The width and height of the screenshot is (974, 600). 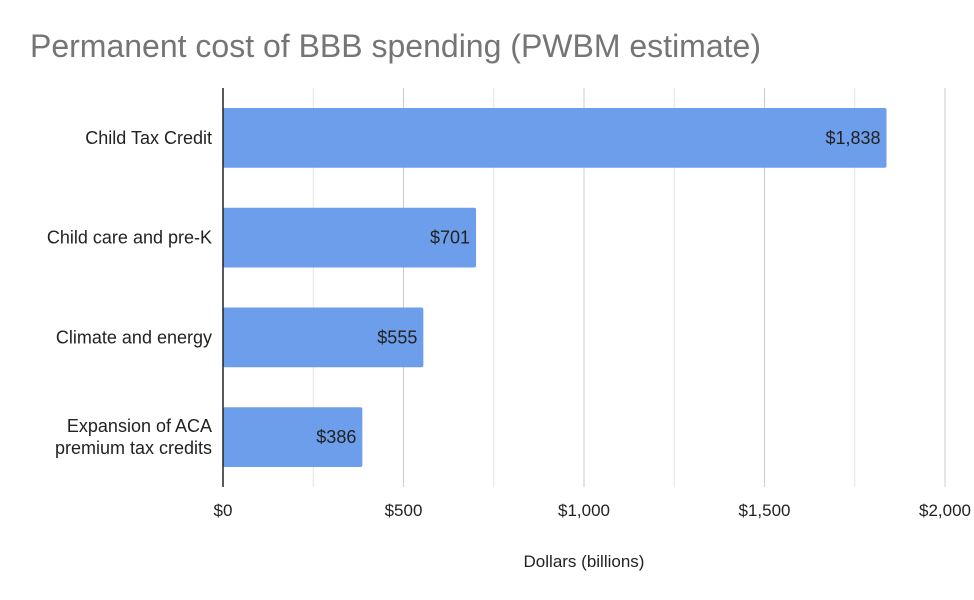 I want to click on category-label-line: Climate and energy, so click(x=134, y=337).